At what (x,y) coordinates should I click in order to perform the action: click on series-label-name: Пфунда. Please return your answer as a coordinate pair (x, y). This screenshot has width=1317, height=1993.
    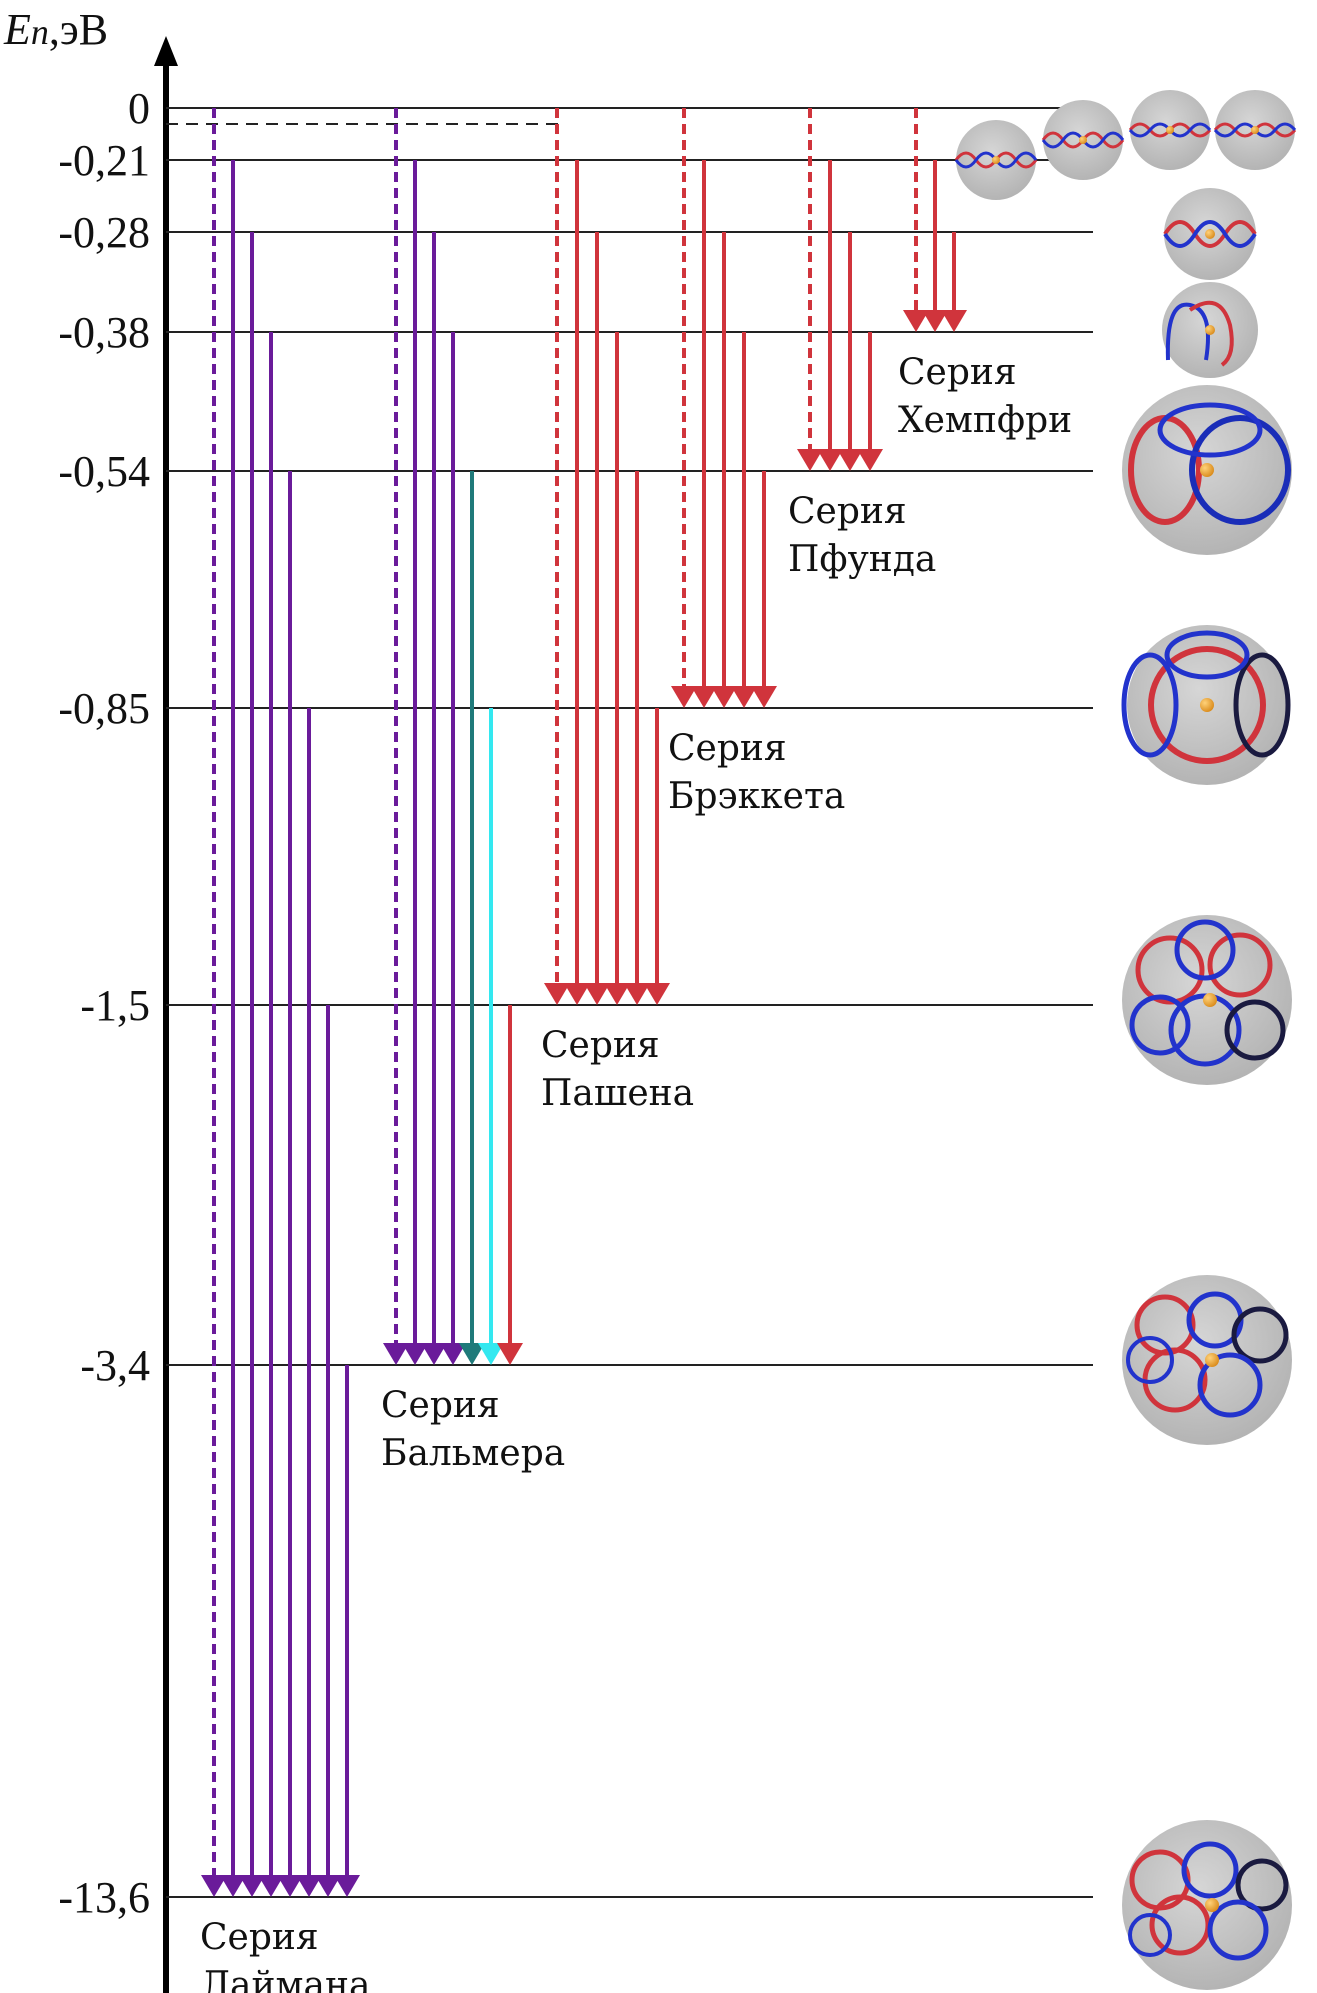
    Looking at the image, I should click on (862, 559).